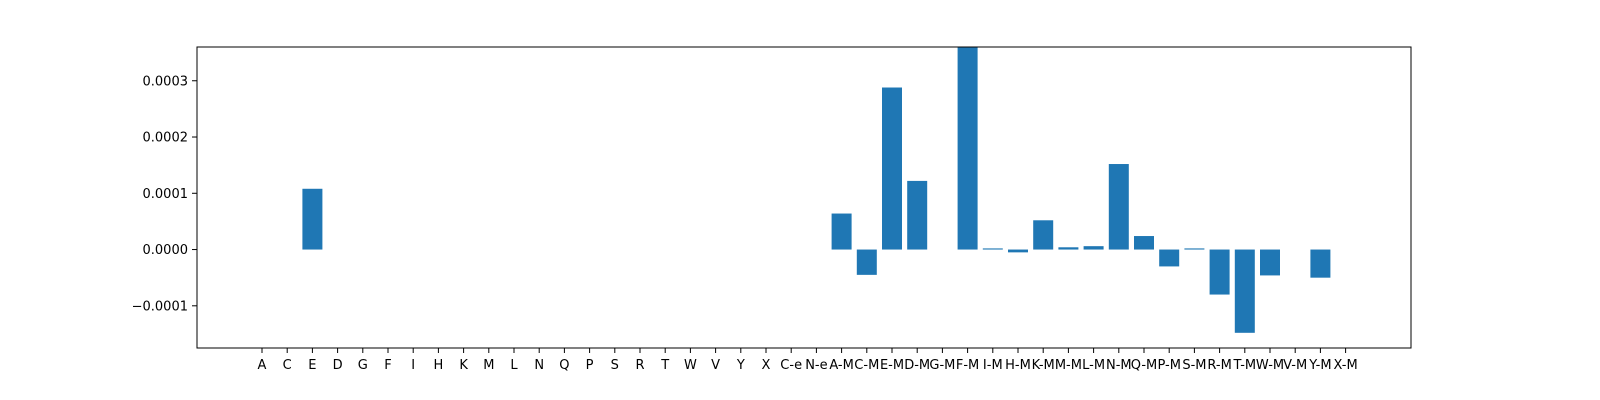 This screenshot has height=400, width=1600. What do you see at coordinates (993, 365) in the screenshot?
I see `x-tick-label: I-M` at bounding box center [993, 365].